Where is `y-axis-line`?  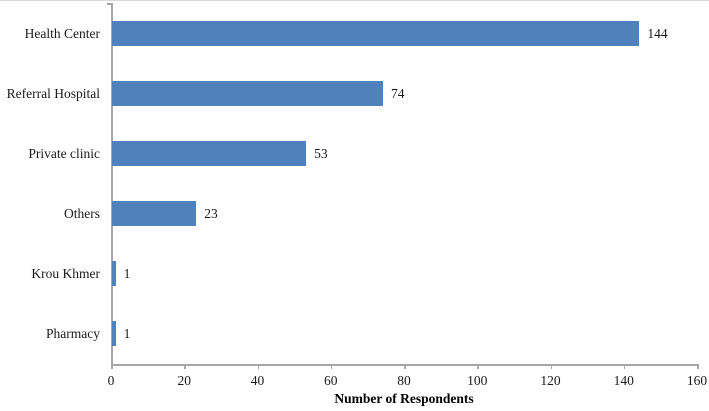 y-axis-line is located at coordinates (112, 186).